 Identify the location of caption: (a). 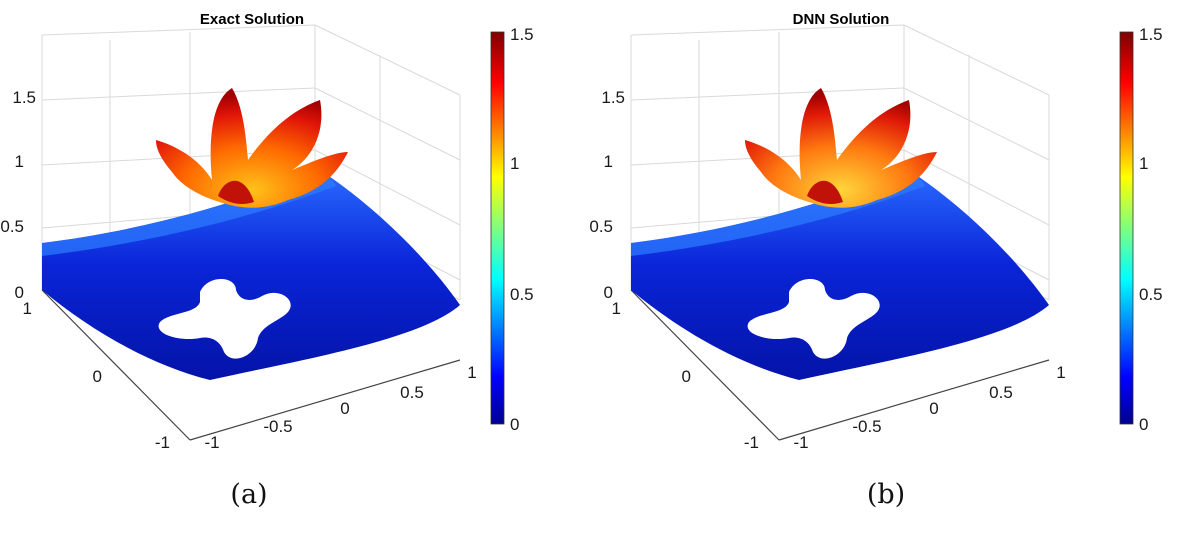
(248, 494).